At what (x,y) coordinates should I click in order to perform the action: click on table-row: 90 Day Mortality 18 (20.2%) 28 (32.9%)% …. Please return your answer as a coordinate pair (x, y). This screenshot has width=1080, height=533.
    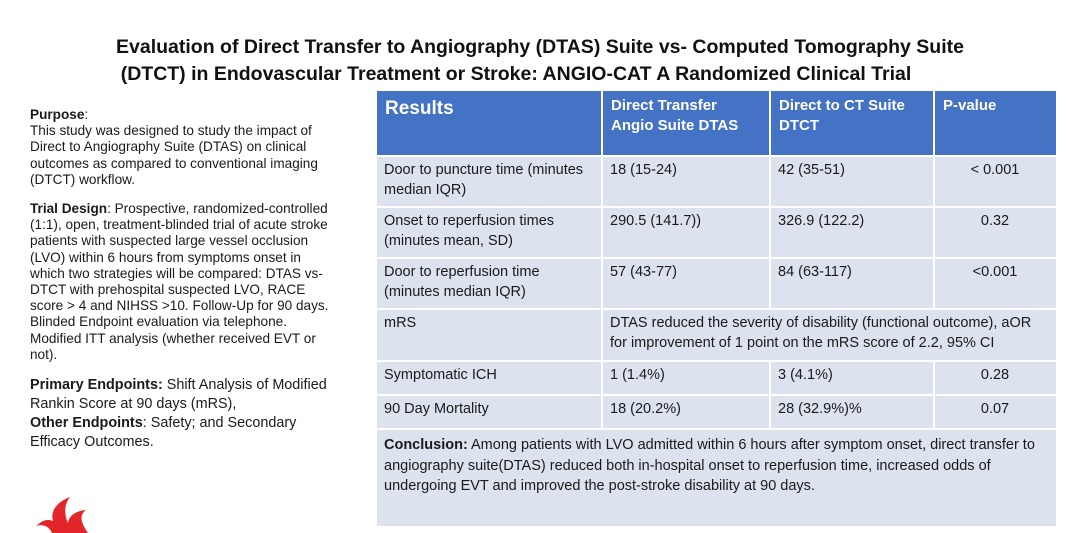
    Looking at the image, I should click on (716, 412).